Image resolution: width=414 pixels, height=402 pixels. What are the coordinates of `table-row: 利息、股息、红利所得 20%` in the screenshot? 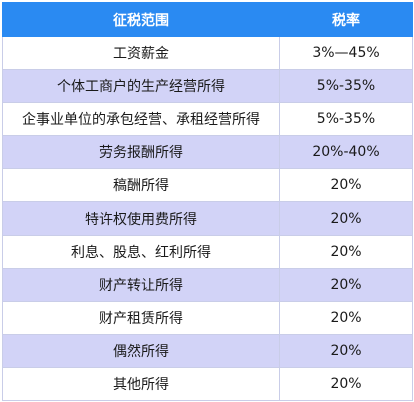 It's located at (207, 251).